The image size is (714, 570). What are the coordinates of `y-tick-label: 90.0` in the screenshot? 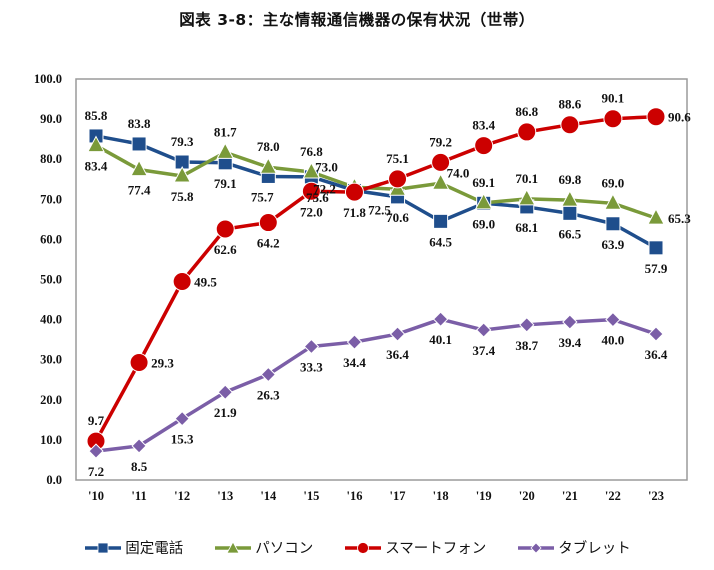 It's located at (51, 119).